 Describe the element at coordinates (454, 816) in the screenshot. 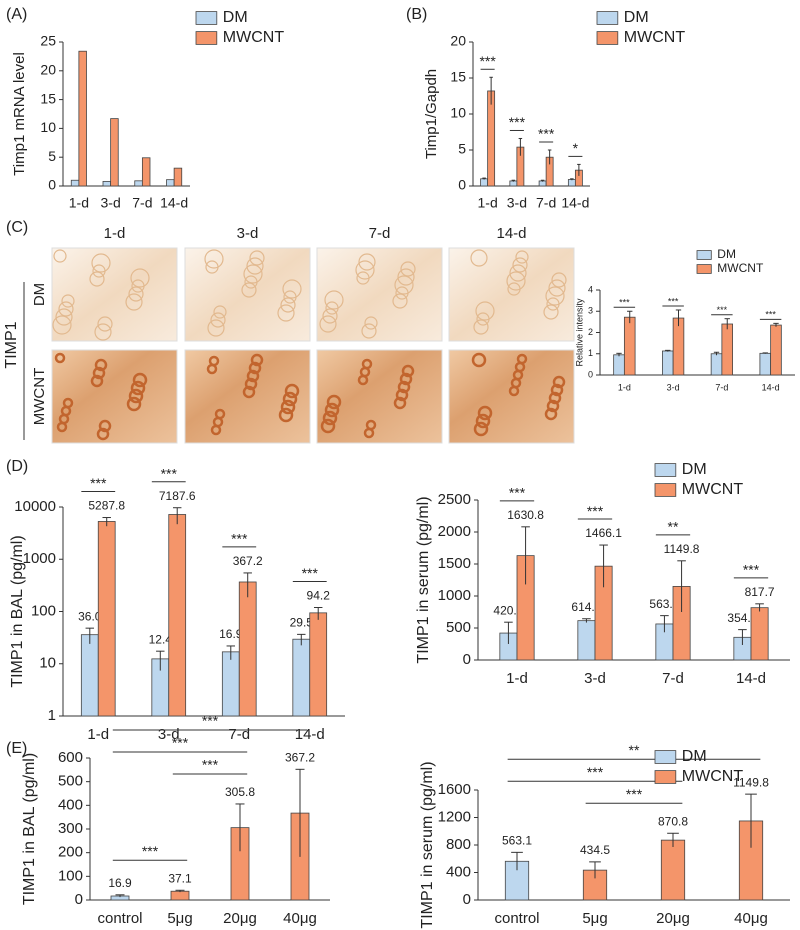

I see `y-tick-label: 1200` at that location.